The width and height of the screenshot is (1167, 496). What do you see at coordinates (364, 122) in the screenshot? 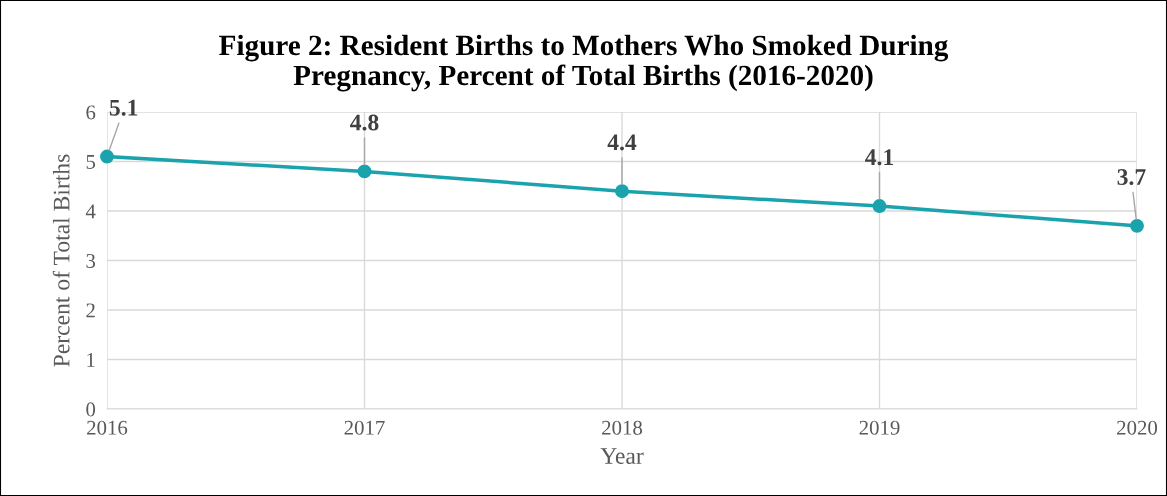
I see `data-label: 4.8` at bounding box center [364, 122].